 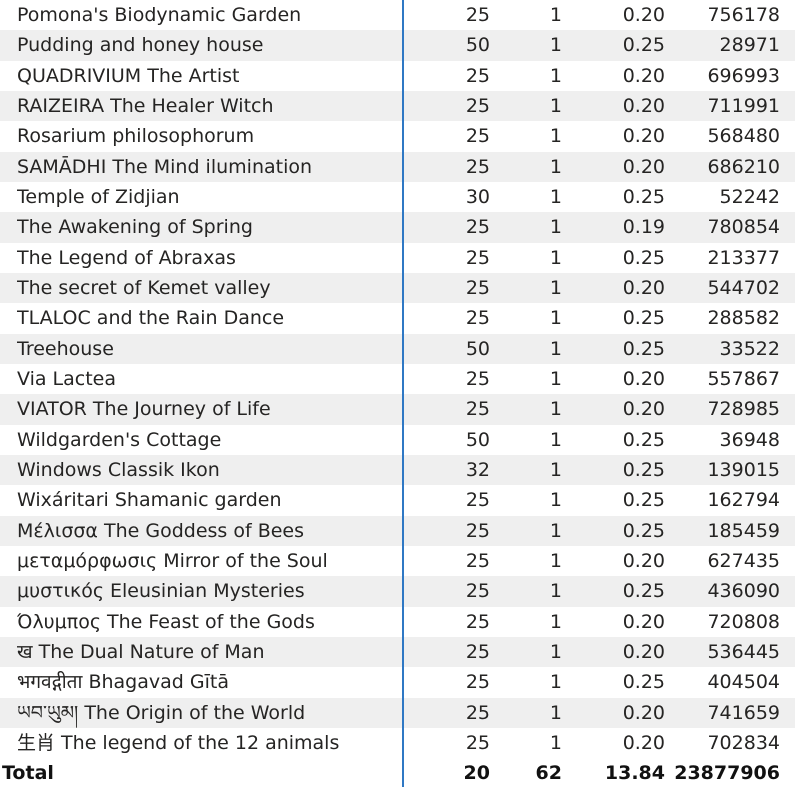 What do you see at coordinates (403, 393) in the screenshot?
I see `column-divider` at bounding box center [403, 393].